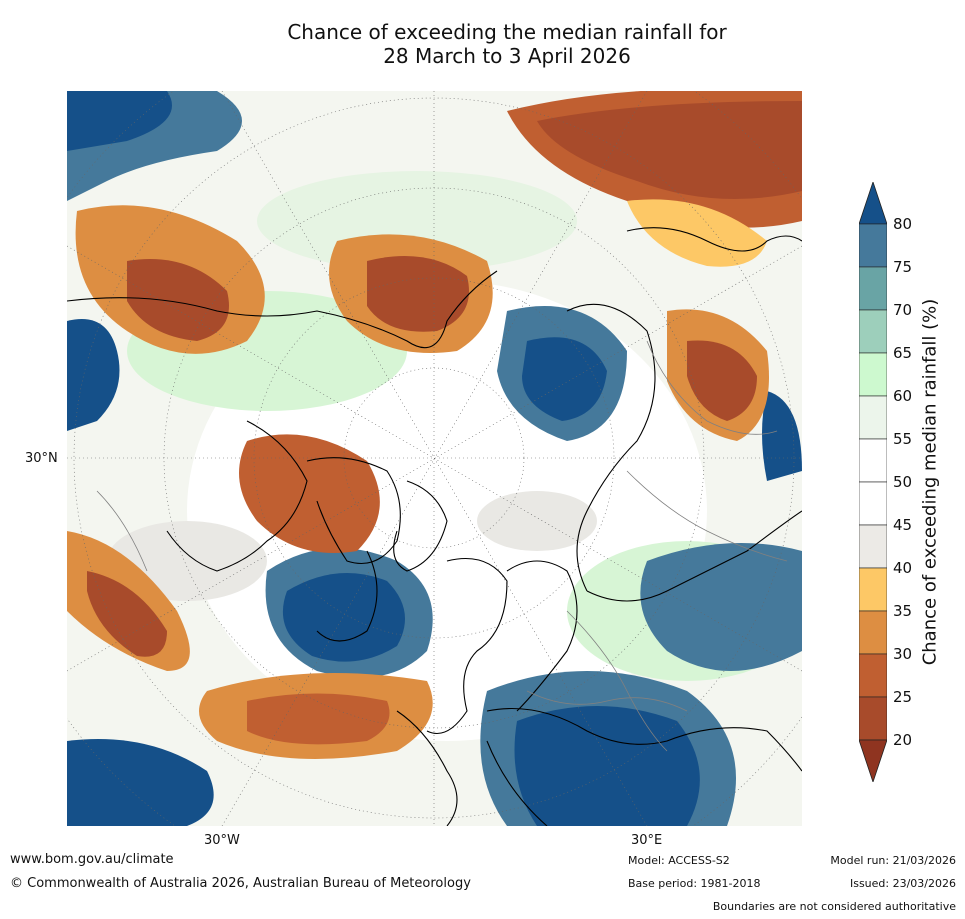 This screenshot has width=965, height=919. I want to click on colorbar-tick: 20, so click(903, 740).